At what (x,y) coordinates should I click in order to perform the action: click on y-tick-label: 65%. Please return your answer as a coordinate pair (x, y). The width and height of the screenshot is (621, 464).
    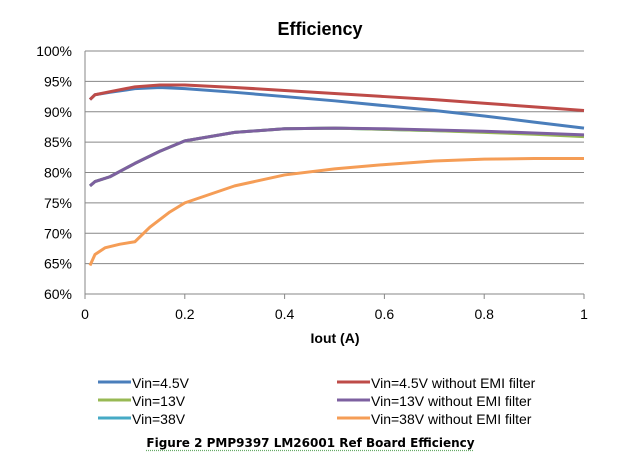
    Looking at the image, I should click on (58, 264).